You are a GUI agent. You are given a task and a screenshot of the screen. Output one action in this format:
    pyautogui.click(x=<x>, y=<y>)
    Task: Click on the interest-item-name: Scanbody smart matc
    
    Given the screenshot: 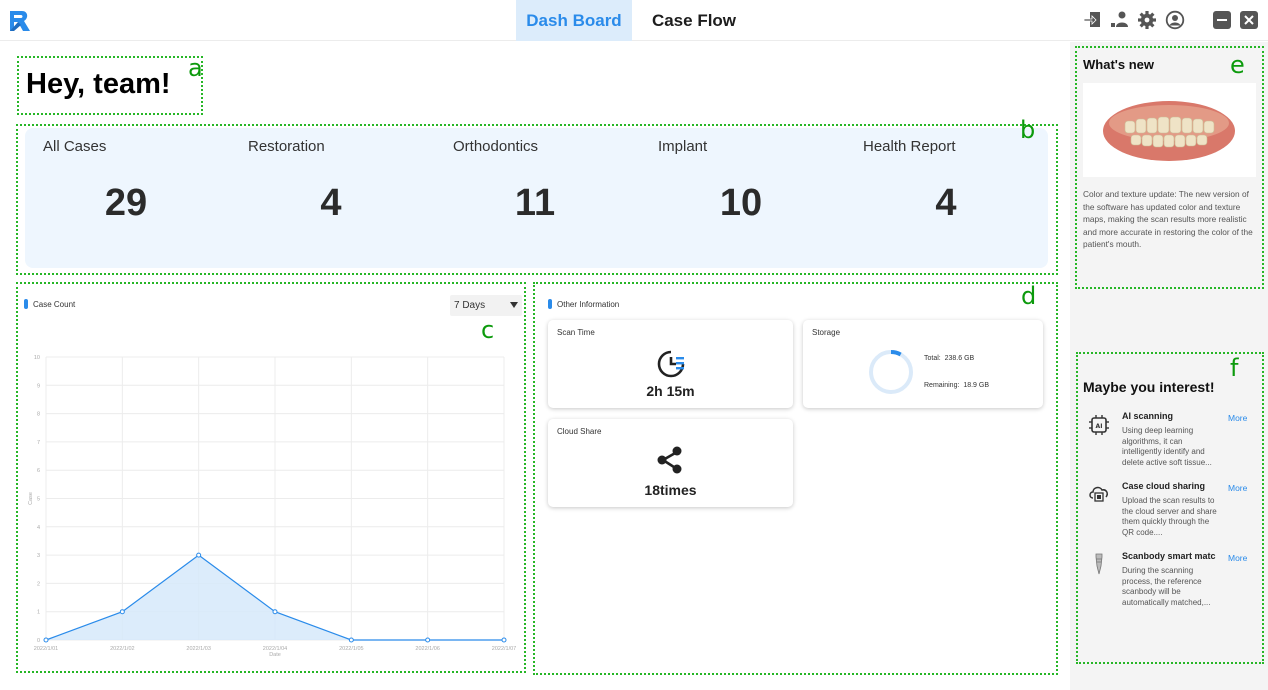 What is the action you would take?
    pyautogui.click(x=1169, y=556)
    